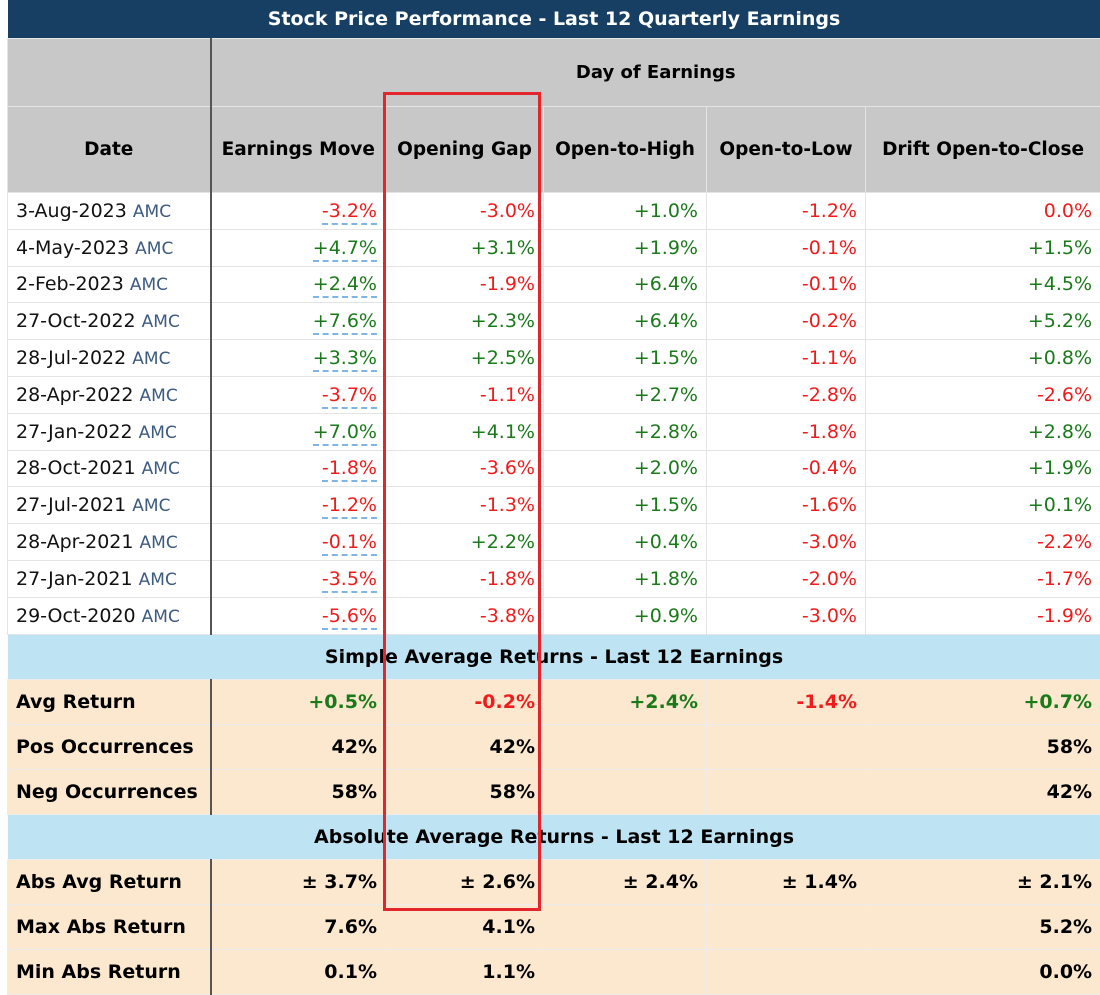 Image resolution: width=1100 pixels, height=995 pixels. What do you see at coordinates (983, 791) in the screenshot?
I see `drift-open-to-close-stat: 42%` at bounding box center [983, 791].